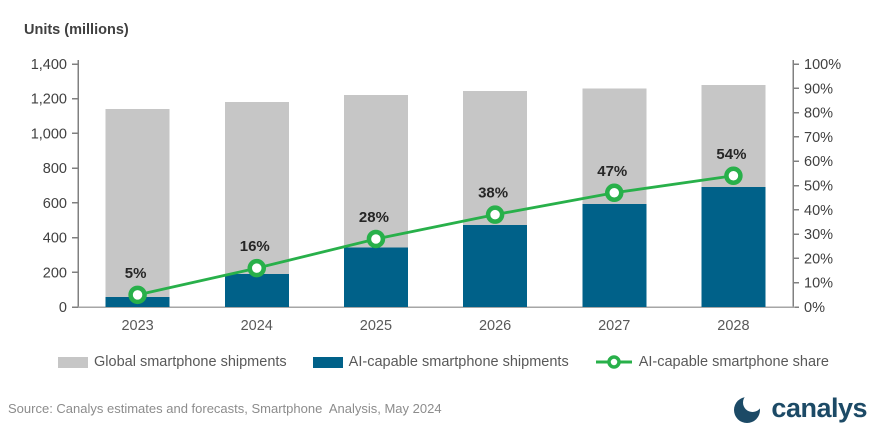 This screenshot has height=430, width=877. I want to click on y-right-tick-label: 10%, so click(818, 284).